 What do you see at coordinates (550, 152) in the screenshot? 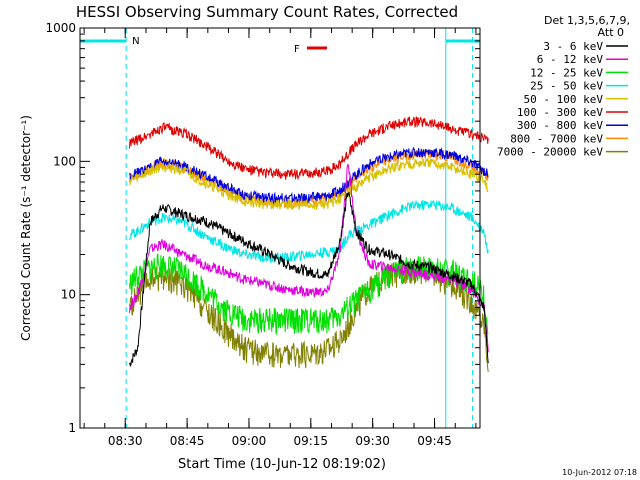
I see `legend-label: 7000 - 20000 keV` at bounding box center [550, 152].